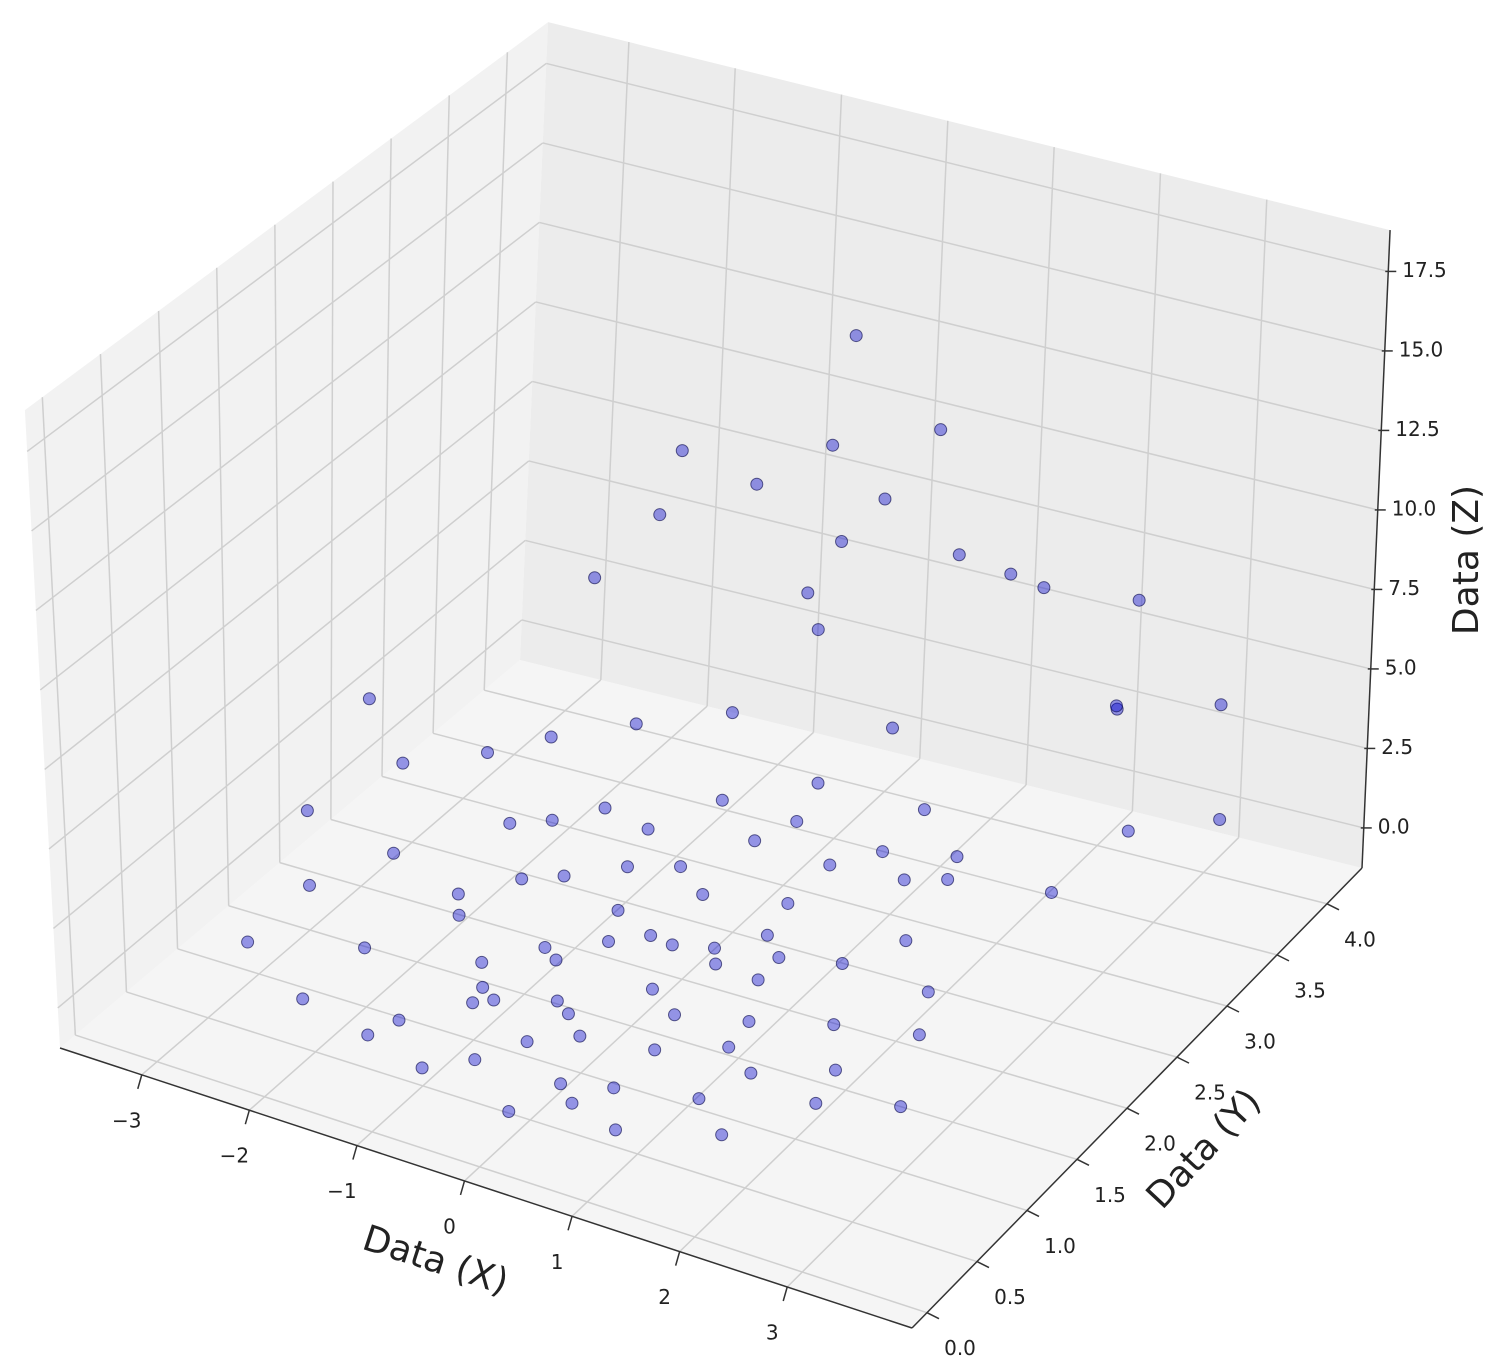  I want to click on z-tick-label: 7.5, so click(1404, 588).